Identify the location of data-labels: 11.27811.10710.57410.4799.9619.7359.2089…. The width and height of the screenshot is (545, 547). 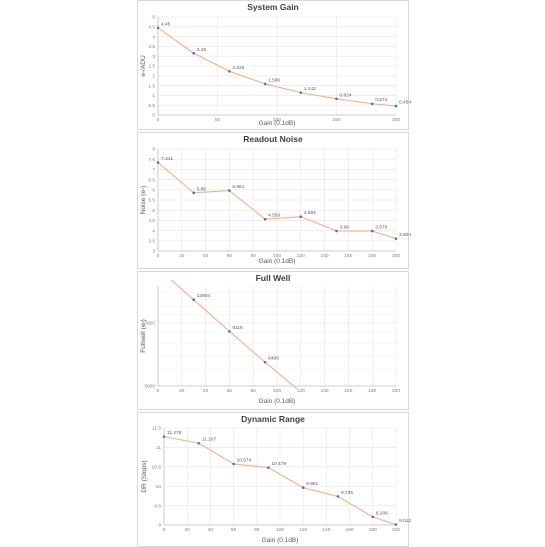
(289, 477).